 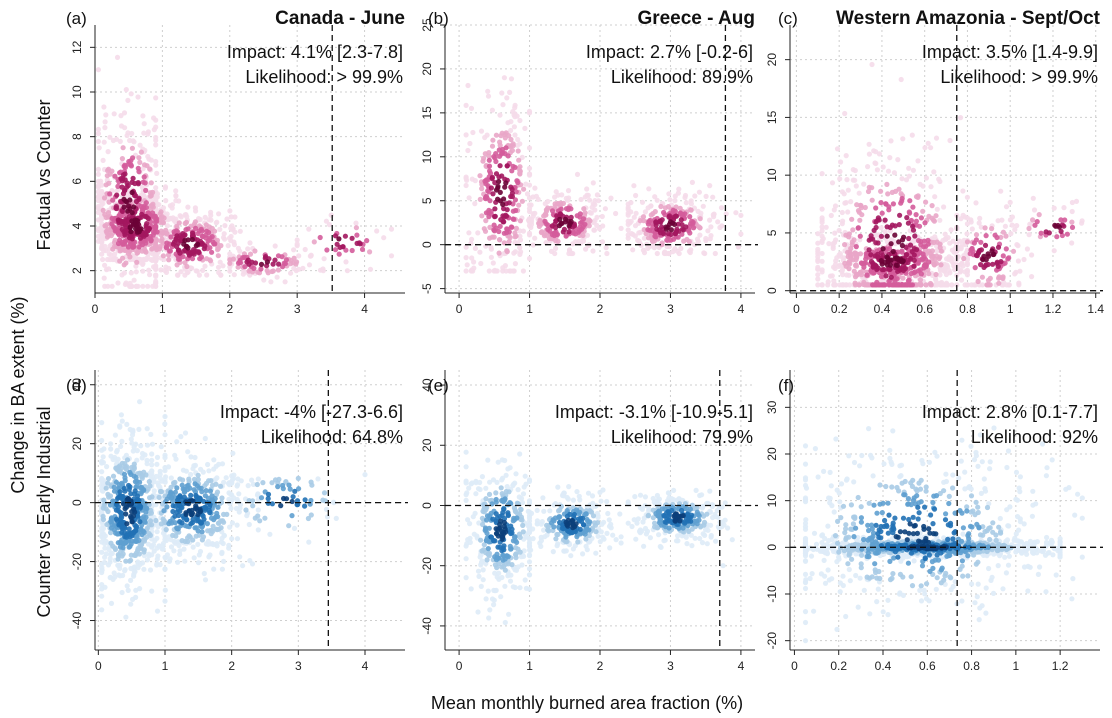 What do you see at coordinates (95, 309) in the screenshot?
I see `x-tick-label: 0` at bounding box center [95, 309].